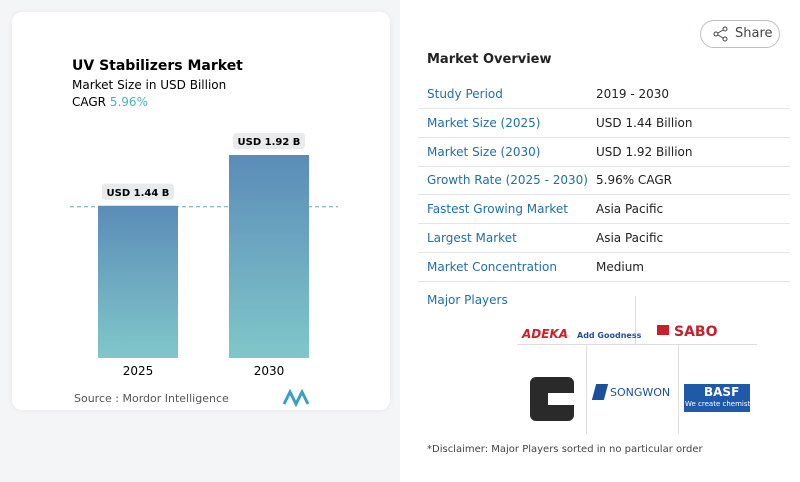 The image size is (800, 482). What do you see at coordinates (149, 85) in the screenshot?
I see `chart-subtitle: Market Size in USD Billion` at bounding box center [149, 85].